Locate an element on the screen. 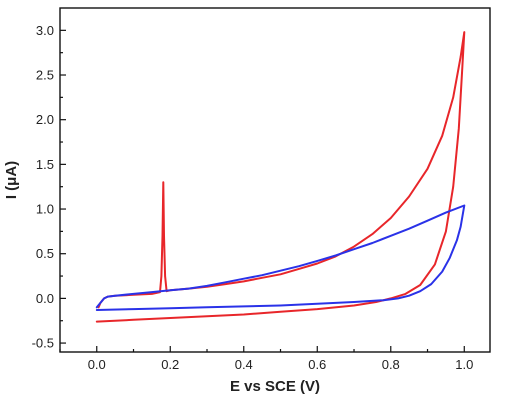 This screenshot has width=505, height=400. y-tick-label: -0.5 is located at coordinates (43, 343).